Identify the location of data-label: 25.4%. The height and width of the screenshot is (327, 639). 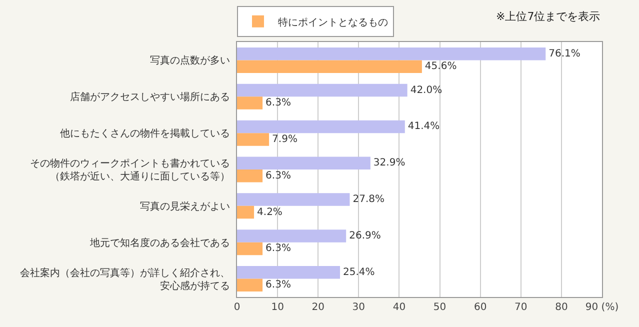
(359, 272).